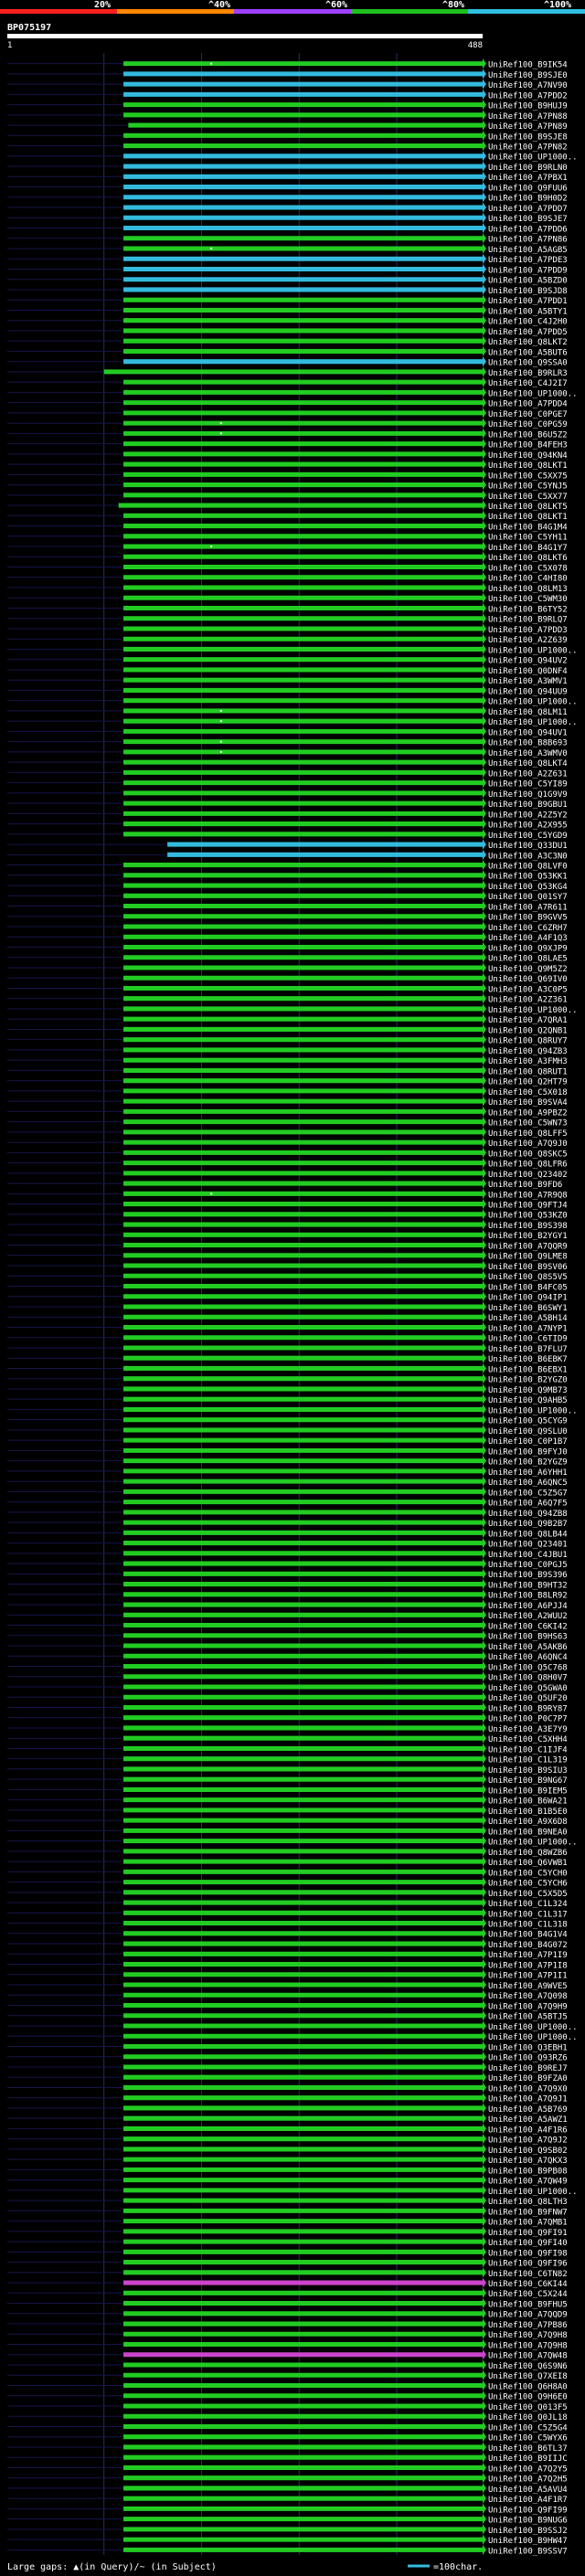 Image resolution: width=585 pixels, height=2576 pixels. Describe the element at coordinates (528, 558) in the screenshot. I see `hit-label: UniRef100_Q8LKT6` at that location.